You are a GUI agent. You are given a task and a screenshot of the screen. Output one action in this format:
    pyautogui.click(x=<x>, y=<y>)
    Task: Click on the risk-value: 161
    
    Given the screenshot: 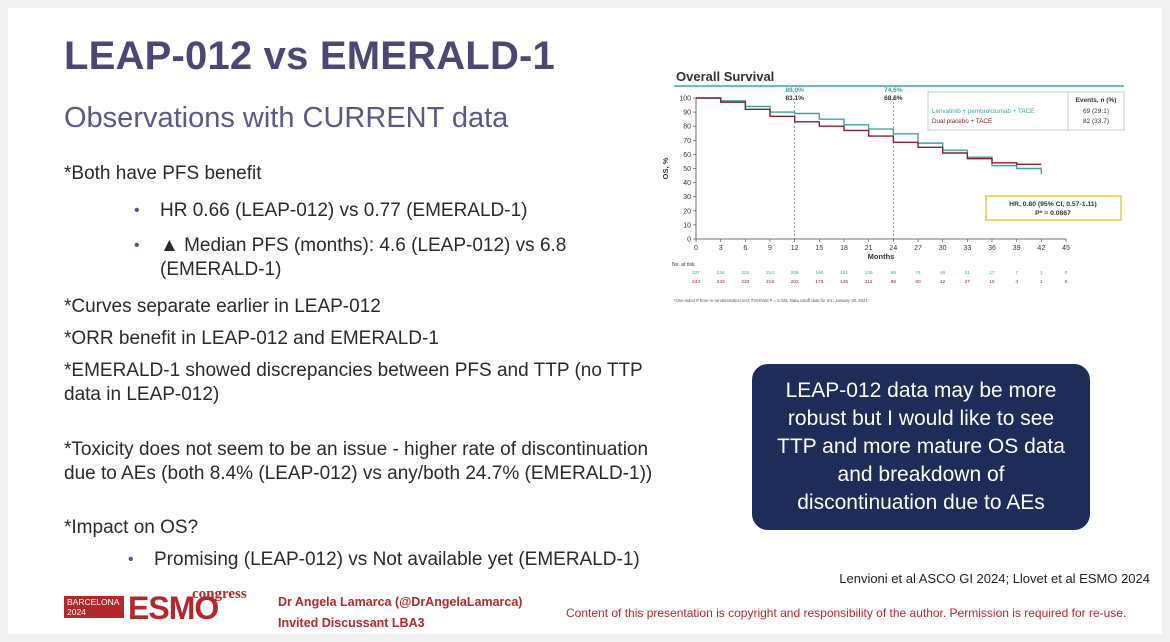 What is the action you would take?
    pyautogui.click(x=844, y=273)
    